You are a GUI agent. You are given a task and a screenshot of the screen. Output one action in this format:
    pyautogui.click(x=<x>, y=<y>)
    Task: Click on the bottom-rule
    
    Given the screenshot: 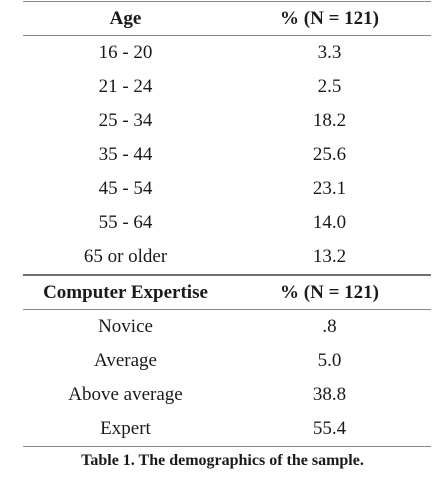 What is the action you would take?
    pyautogui.click(x=227, y=446)
    